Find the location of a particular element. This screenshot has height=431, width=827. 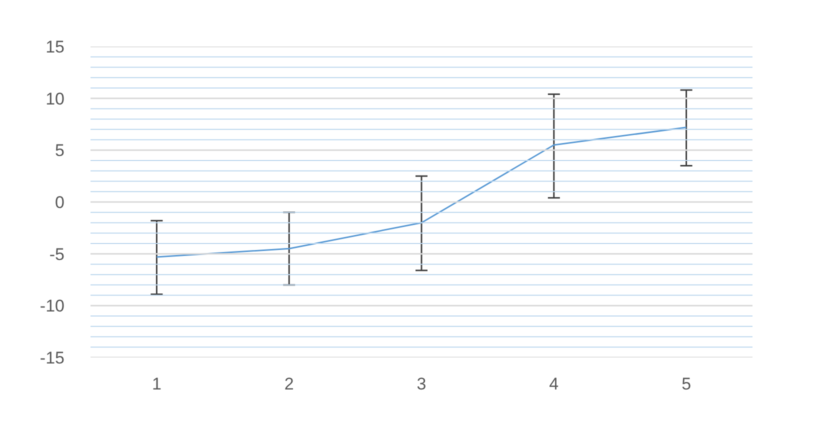

y-tick-label: 0 is located at coordinates (60, 202).